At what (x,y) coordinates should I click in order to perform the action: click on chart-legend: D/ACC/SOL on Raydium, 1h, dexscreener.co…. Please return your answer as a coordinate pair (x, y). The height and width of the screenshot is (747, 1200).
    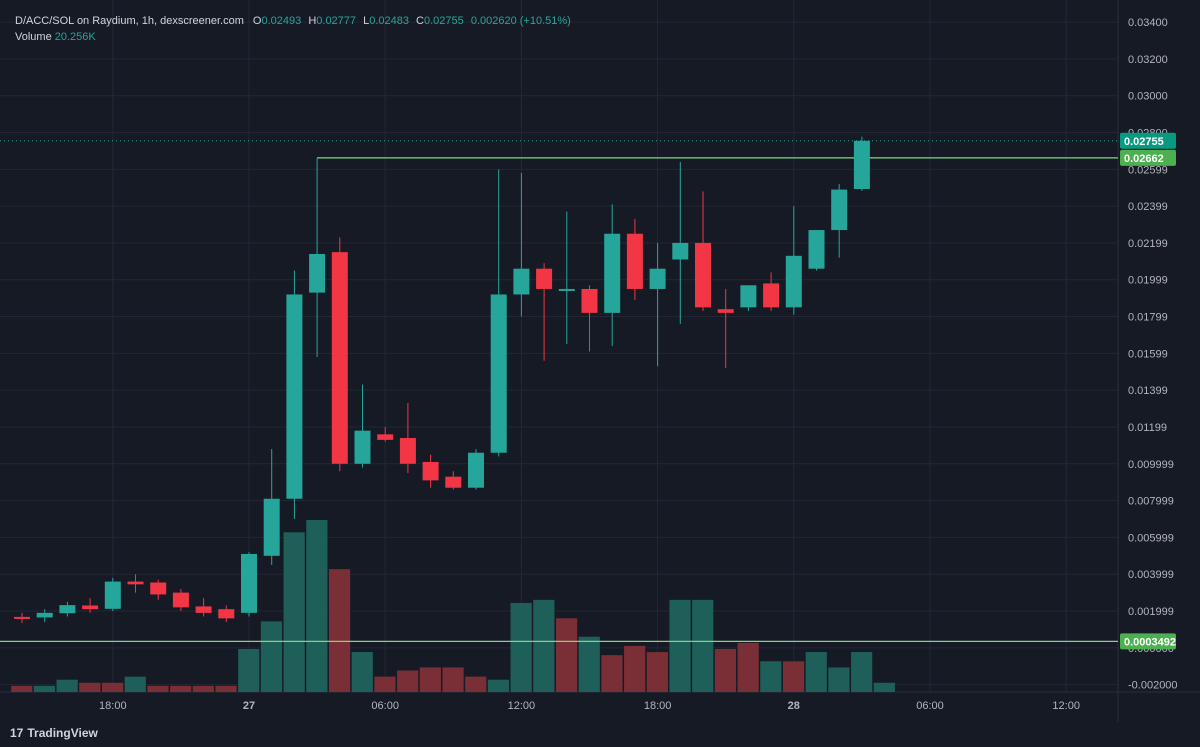
    Looking at the image, I should click on (295, 29).